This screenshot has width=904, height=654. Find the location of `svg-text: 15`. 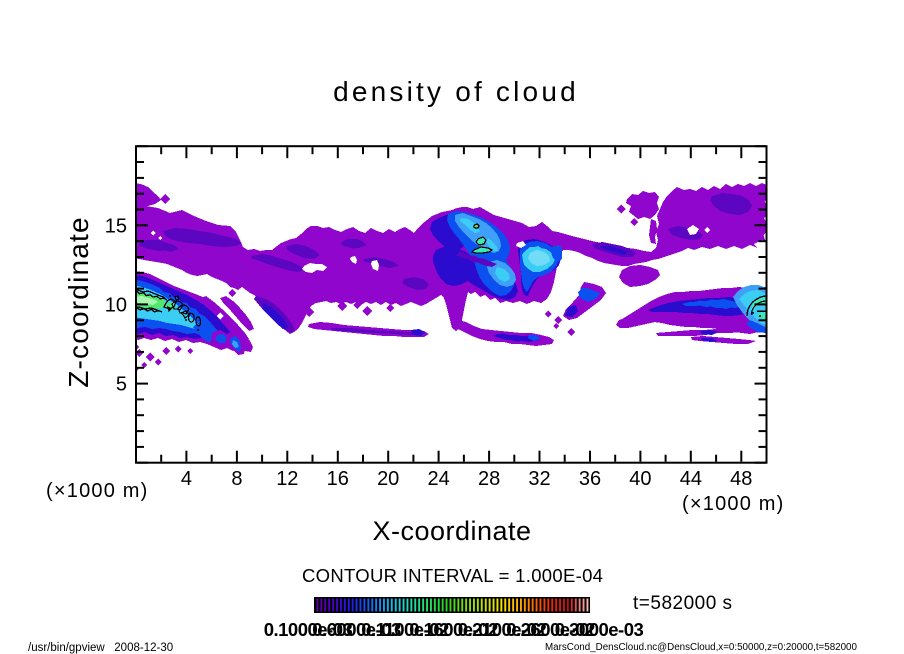

svg-text: 15 is located at coordinates (116, 226).